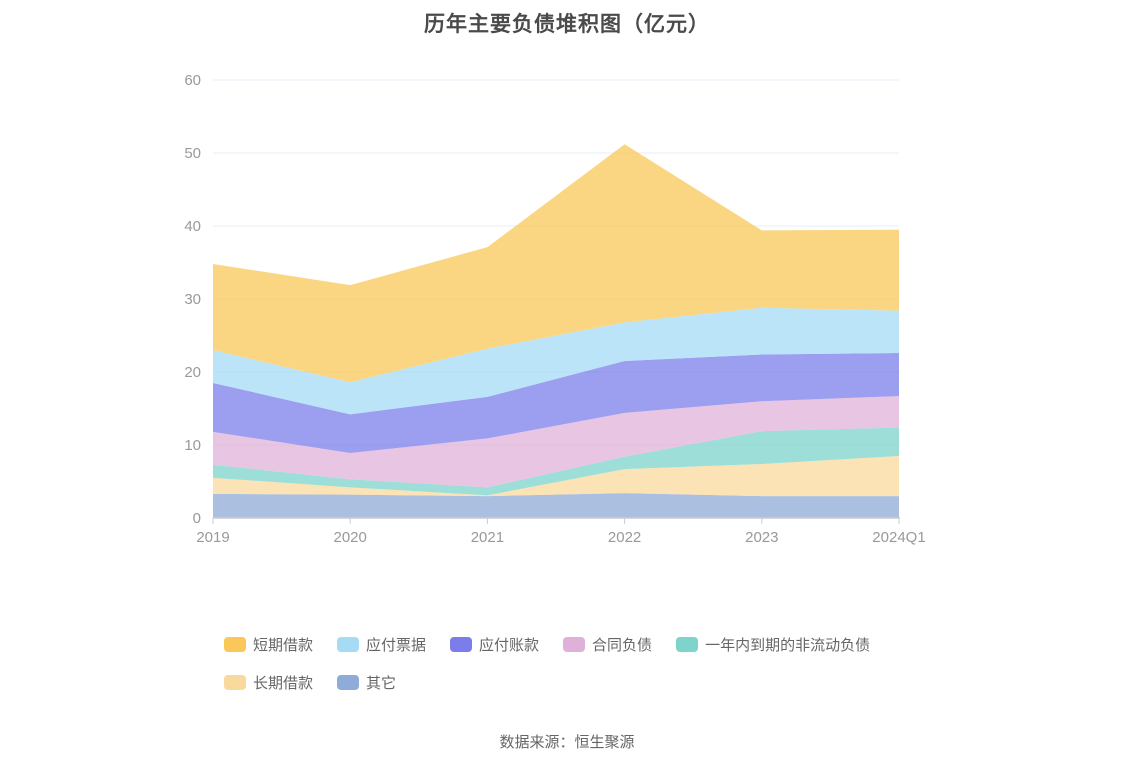 The image size is (1134, 766). I want to click on legend: 短期借款 应付票据 应付账款 合同负债 一年内到期的非流动负债长期借款 其它, so click(559, 672).